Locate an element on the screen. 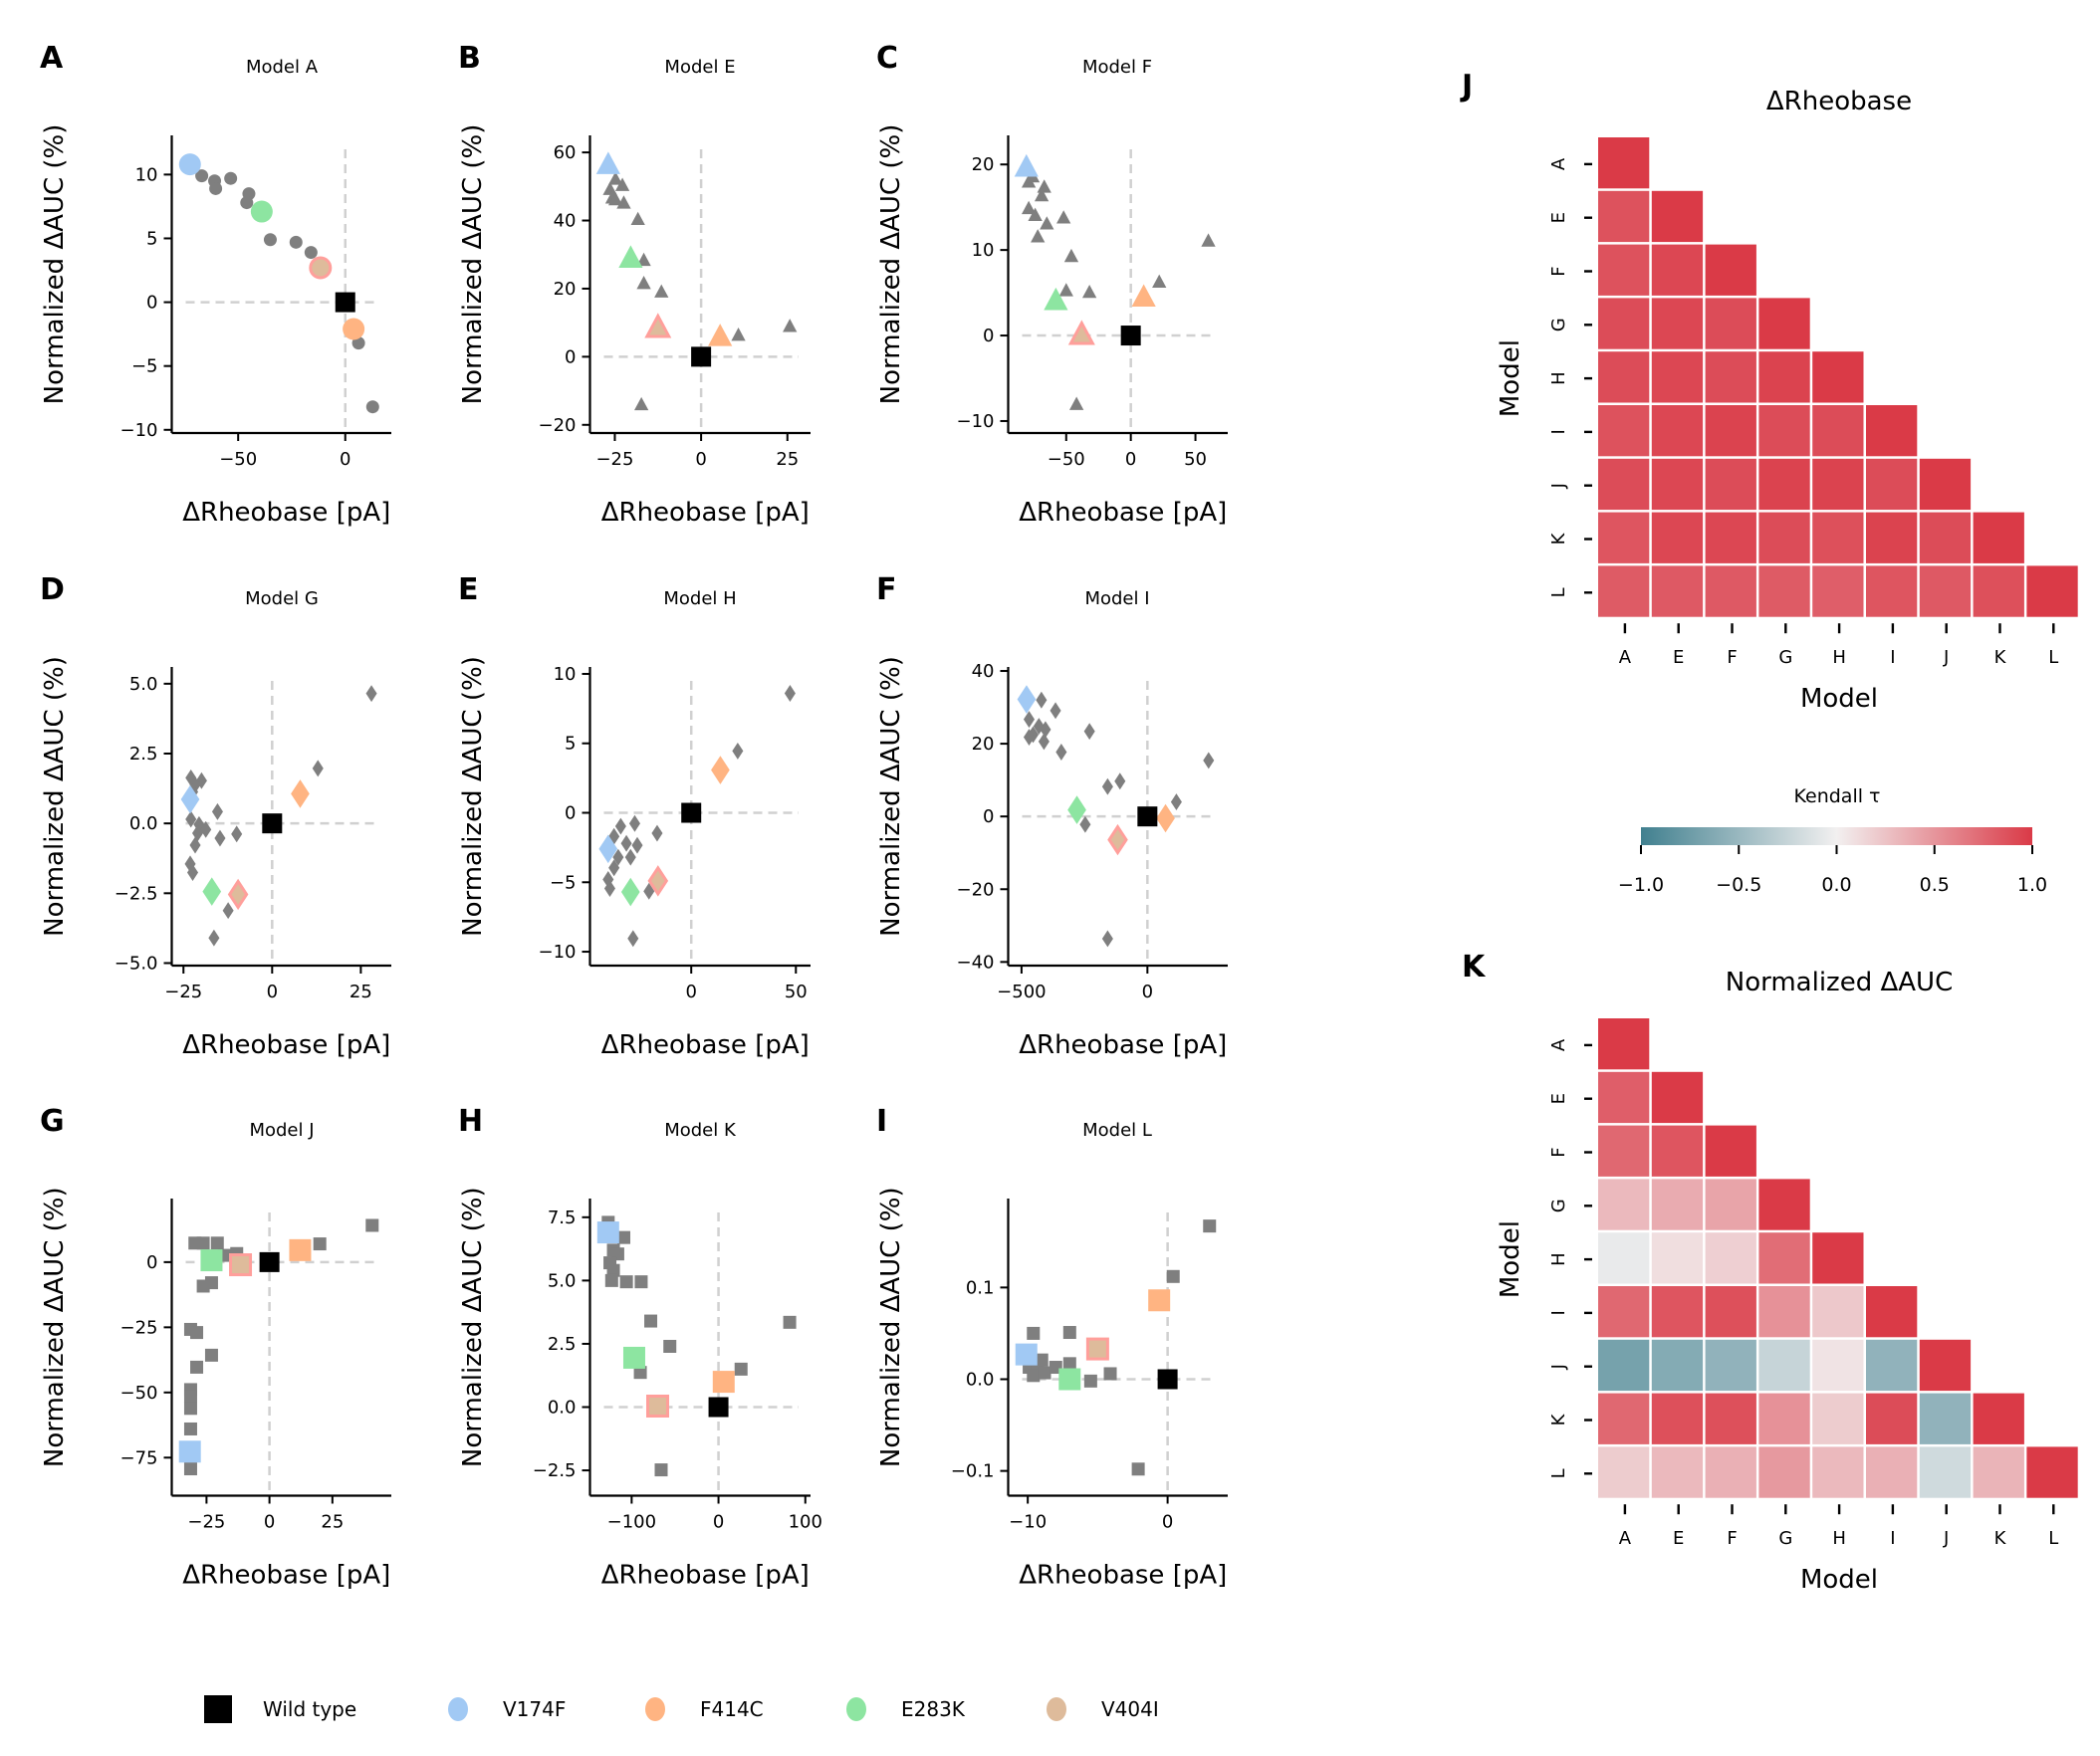  panel-title: Model F is located at coordinates (1117, 68).